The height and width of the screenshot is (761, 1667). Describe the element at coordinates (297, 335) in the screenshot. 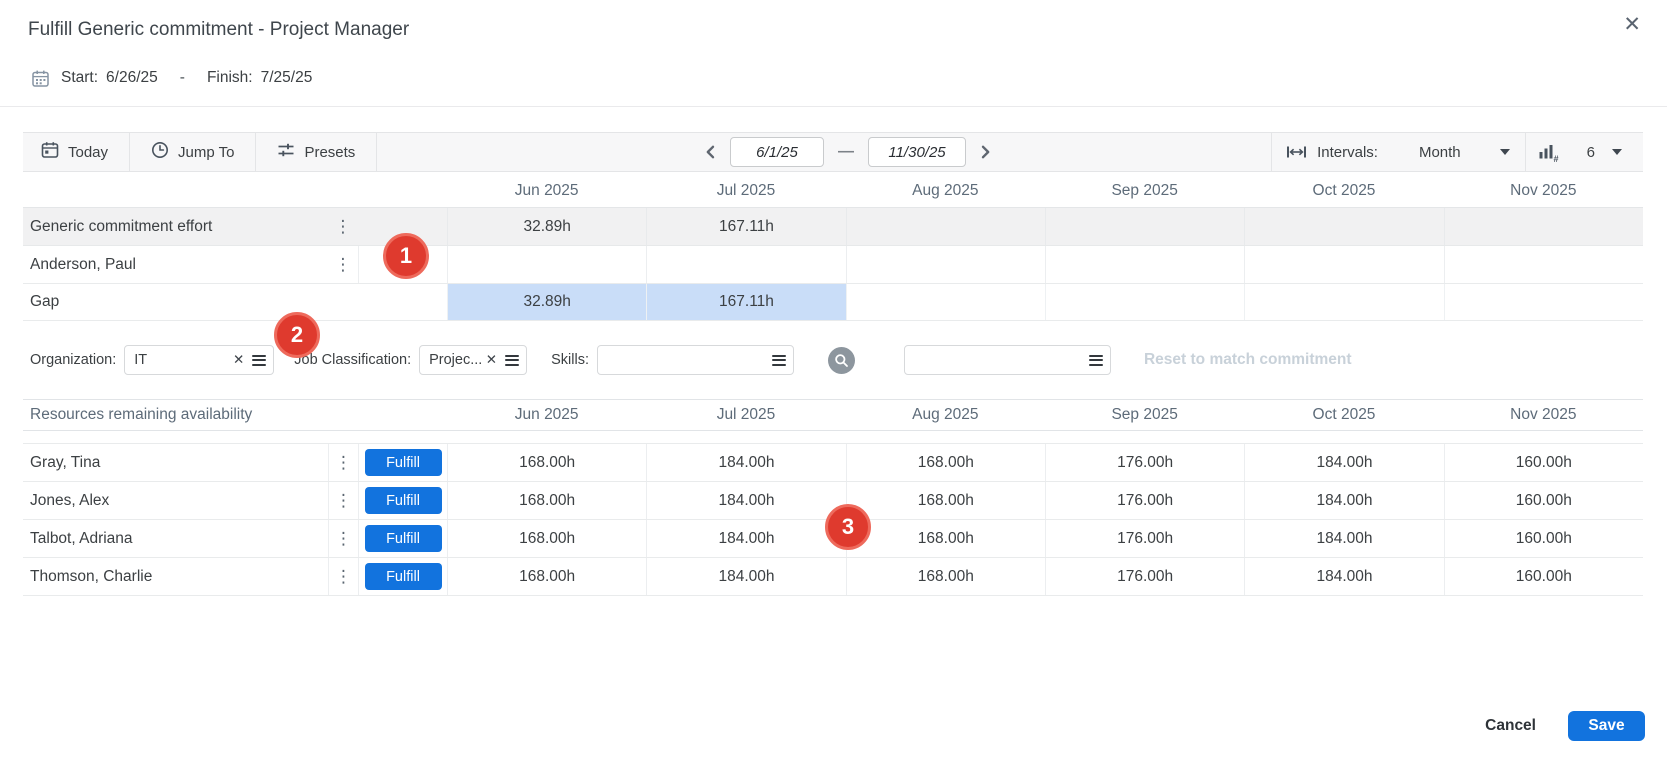

I see `annotation-badge-2: 2` at that location.